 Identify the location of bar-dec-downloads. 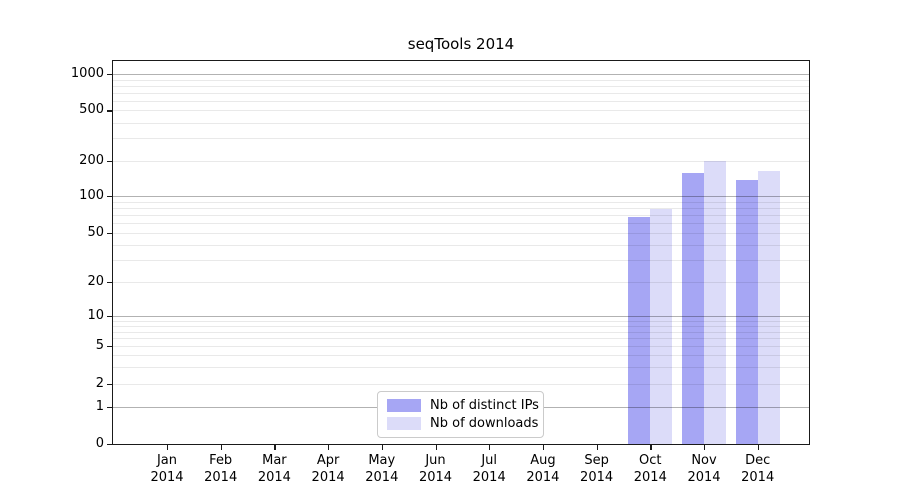
(768, 307).